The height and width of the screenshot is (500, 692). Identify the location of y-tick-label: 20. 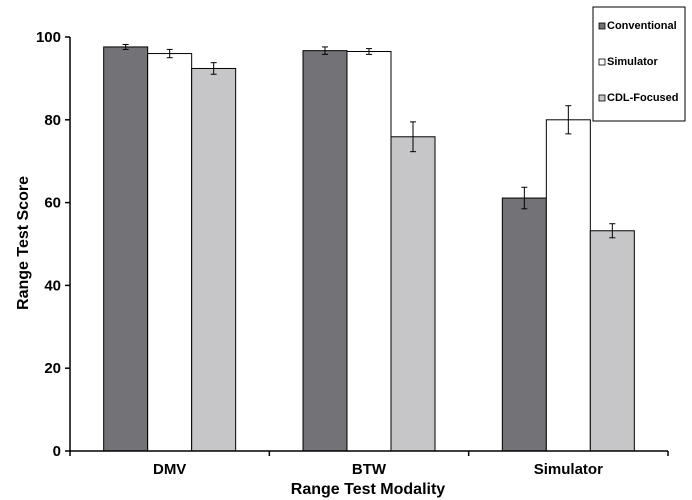
(52, 368).